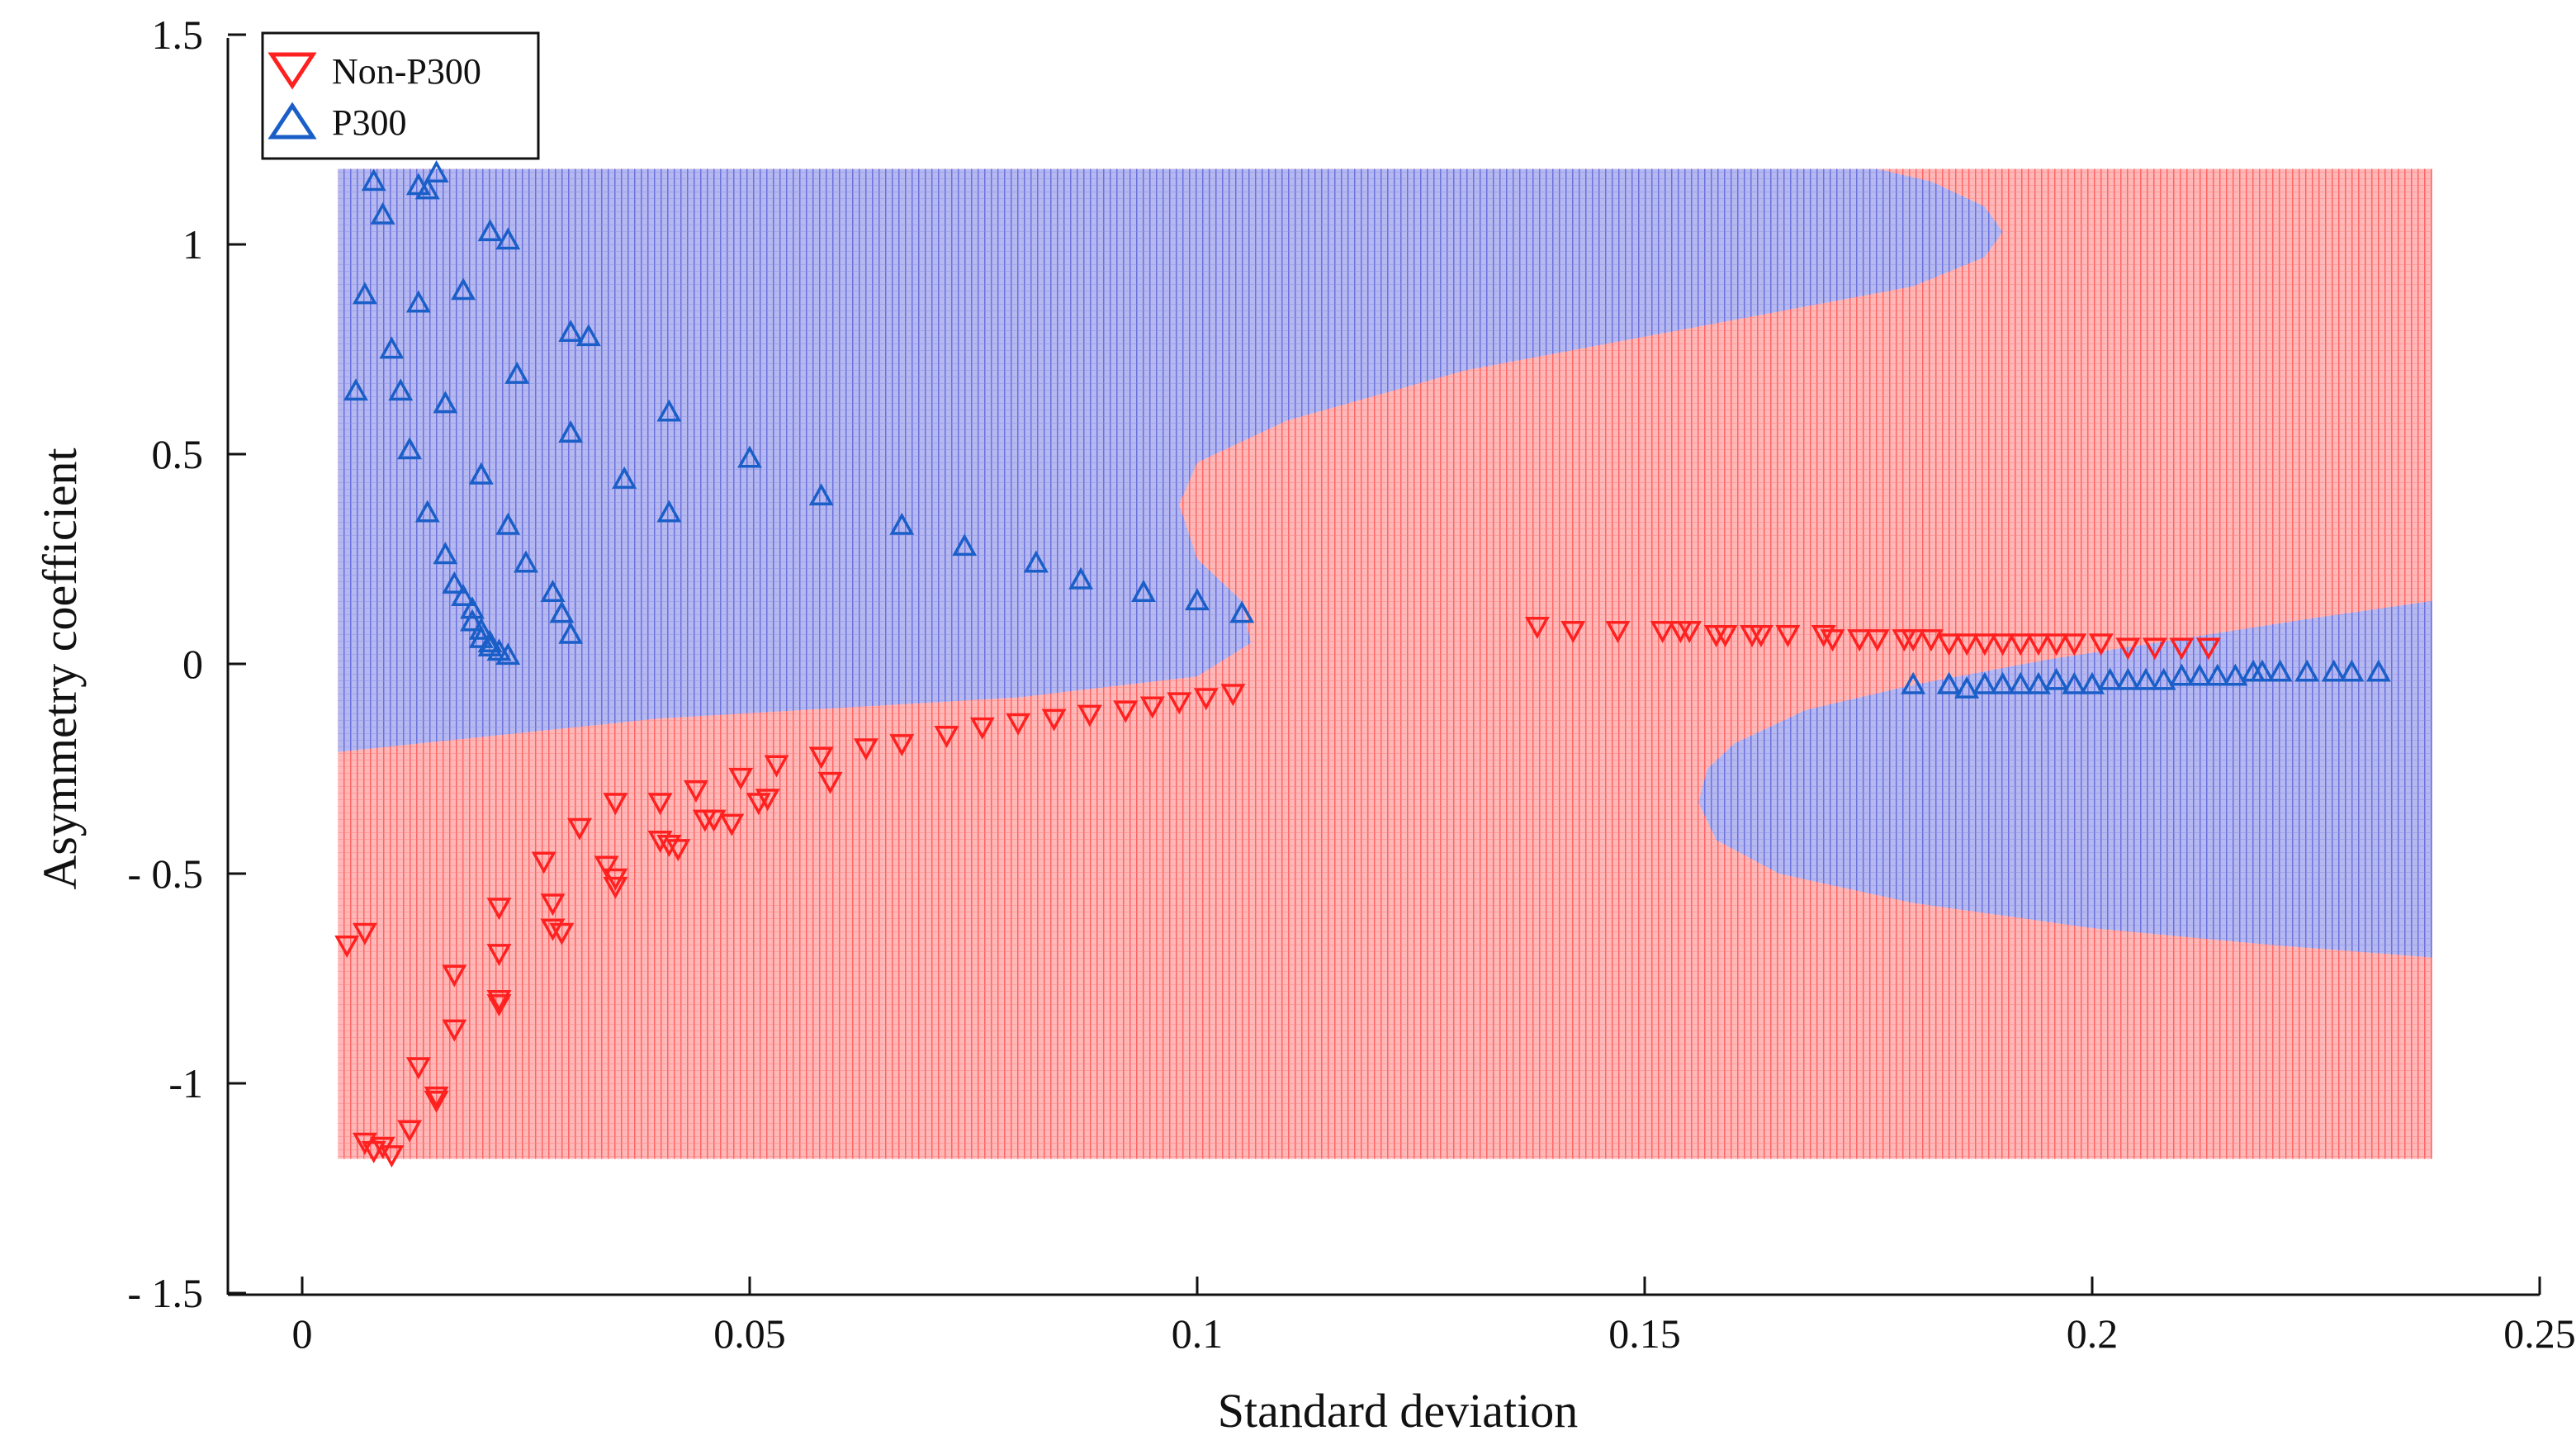 The width and height of the screenshot is (2576, 1445). Describe the element at coordinates (369, 122) in the screenshot. I see `legend-p300-label: P300` at that location.